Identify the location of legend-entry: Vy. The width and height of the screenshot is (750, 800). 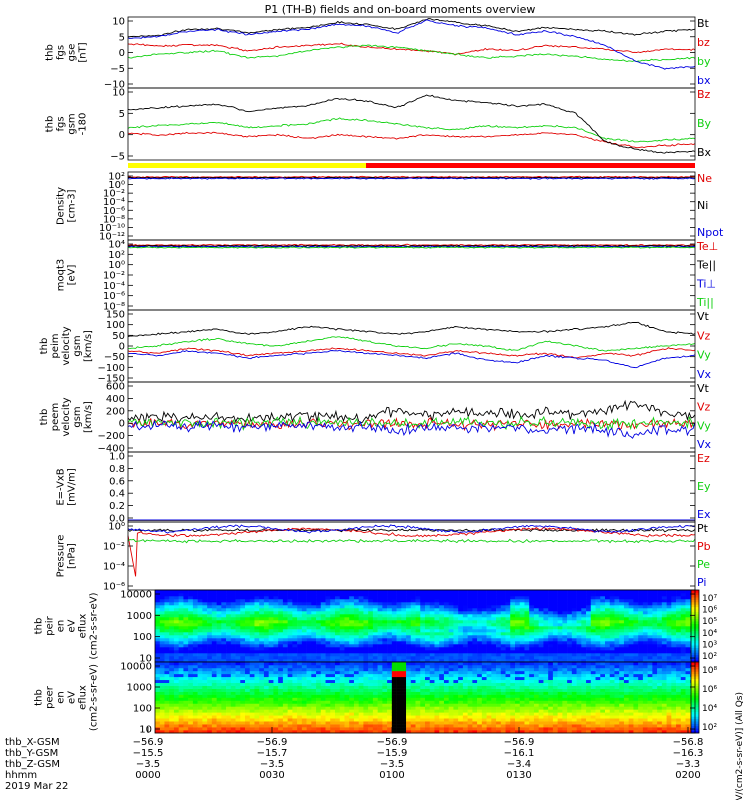
(704, 425).